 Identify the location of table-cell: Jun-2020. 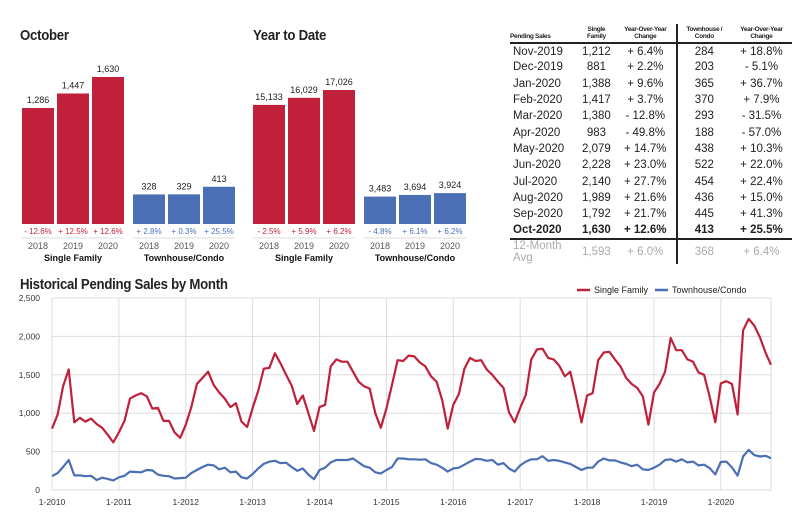
(537, 165).